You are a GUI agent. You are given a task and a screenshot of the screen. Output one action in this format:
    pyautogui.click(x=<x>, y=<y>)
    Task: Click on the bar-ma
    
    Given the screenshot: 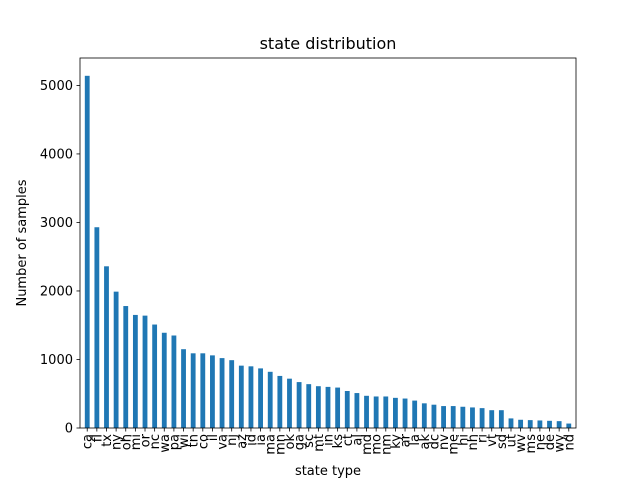 What is the action you would take?
    pyautogui.click(x=270, y=399)
    